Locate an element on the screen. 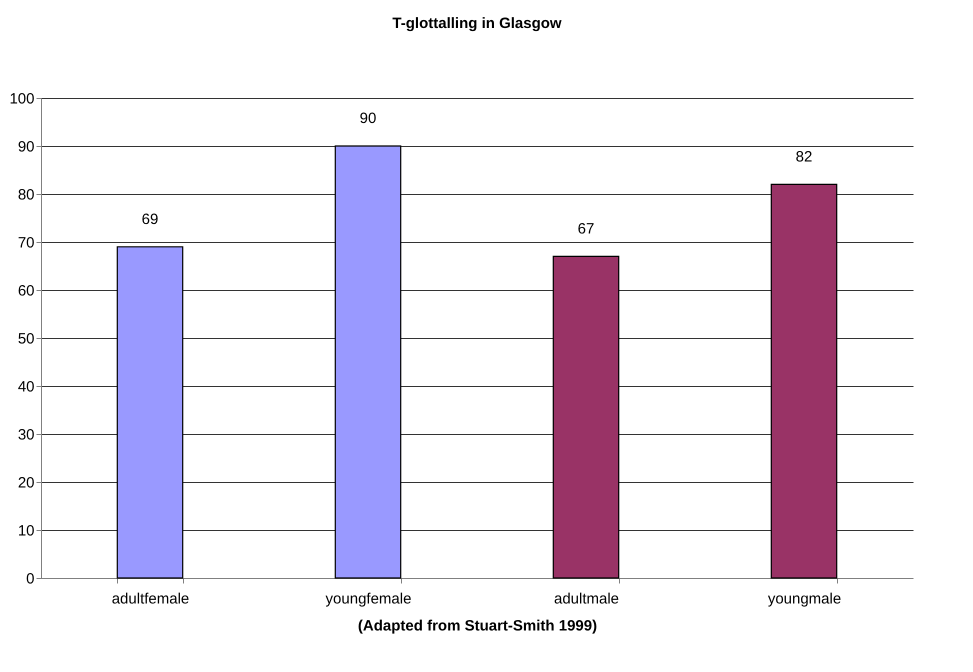 The image size is (973, 672). y-tick-label: 20 is located at coordinates (26, 483).